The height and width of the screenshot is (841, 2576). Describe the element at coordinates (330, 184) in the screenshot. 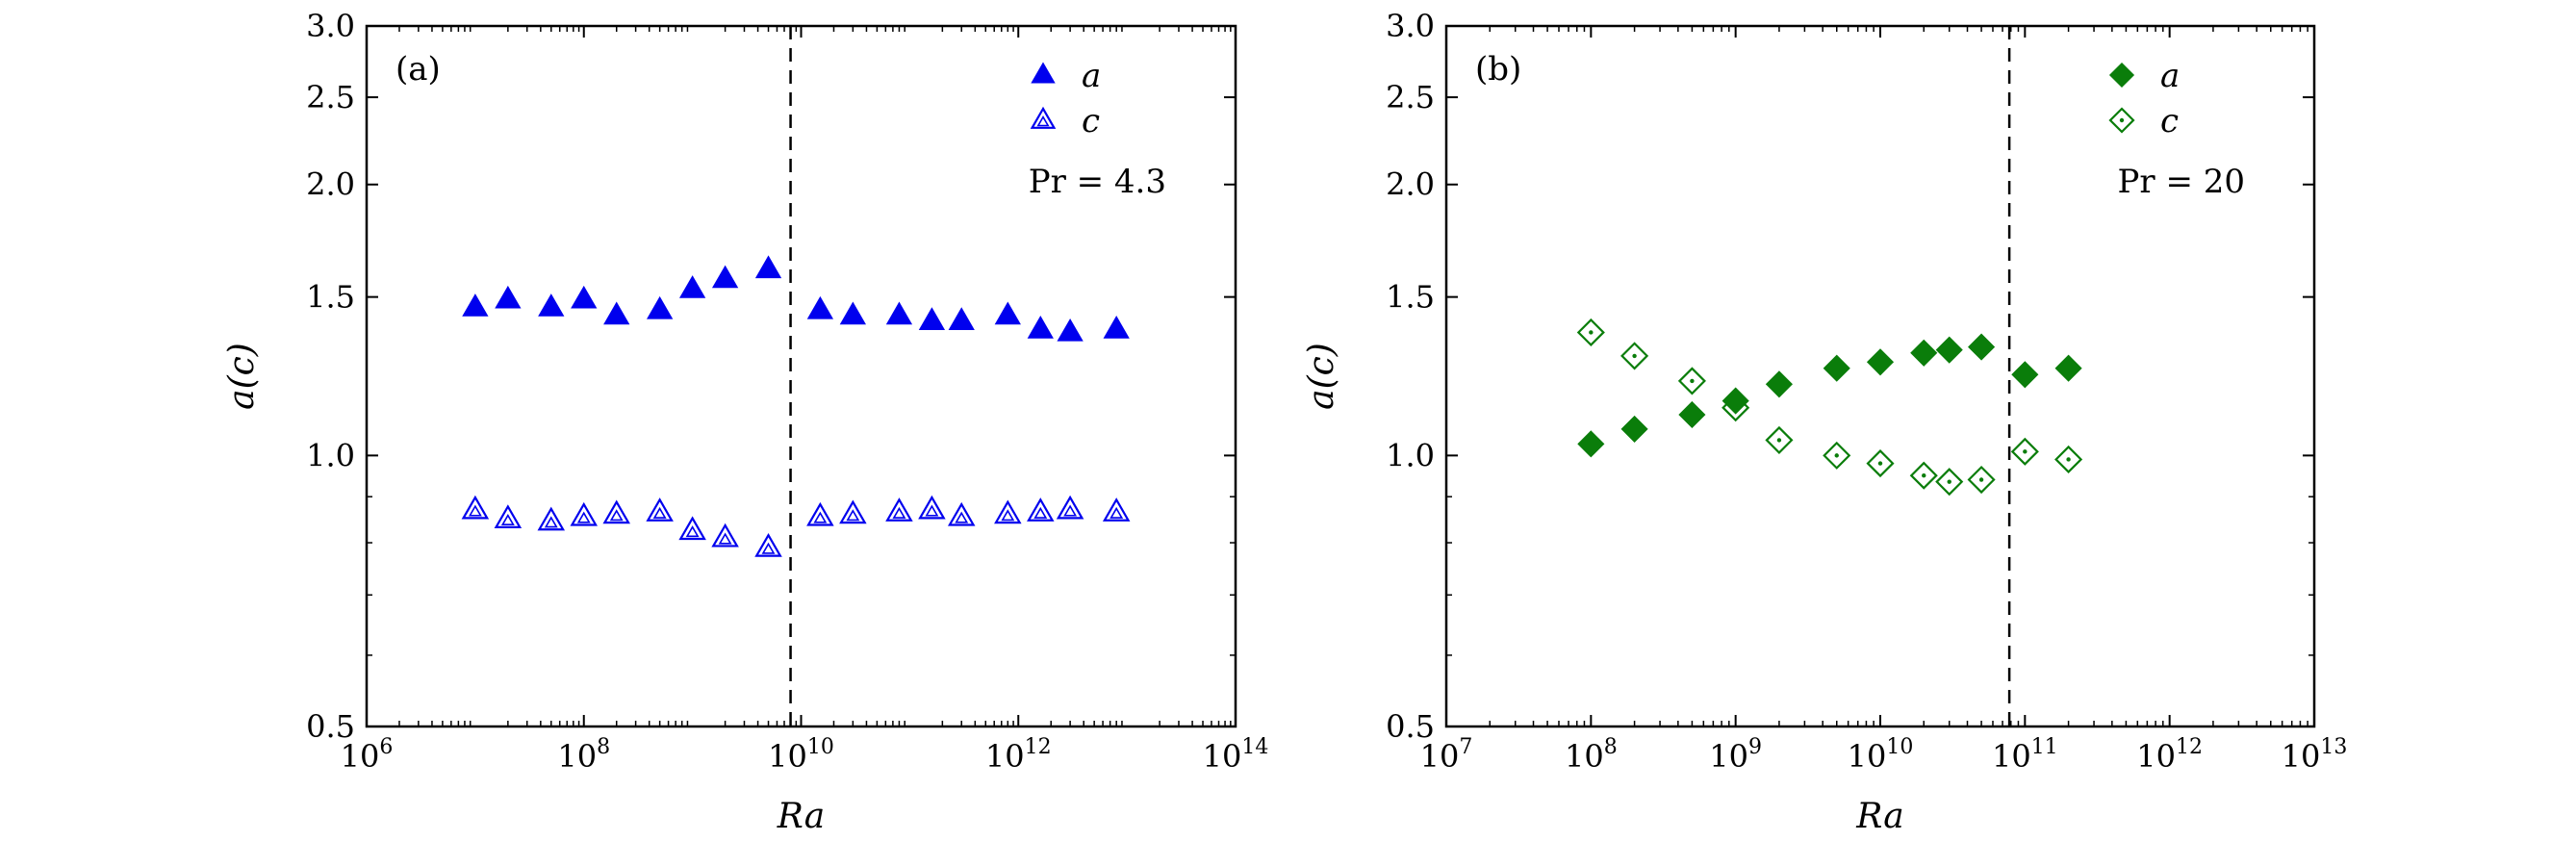

I see `p0-y-tick-label: 2.0` at that location.